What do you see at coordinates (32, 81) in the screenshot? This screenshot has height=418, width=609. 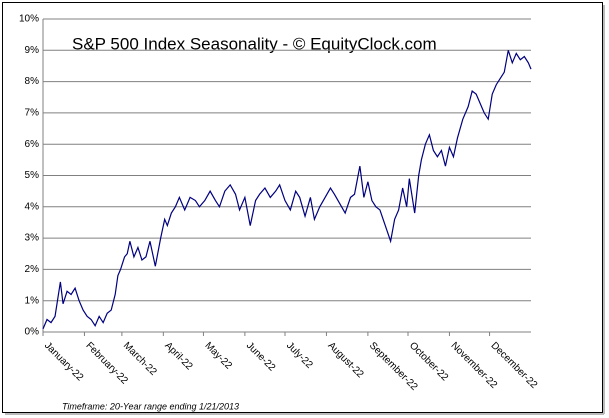 I see `y-tick-label: 8%` at bounding box center [32, 81].